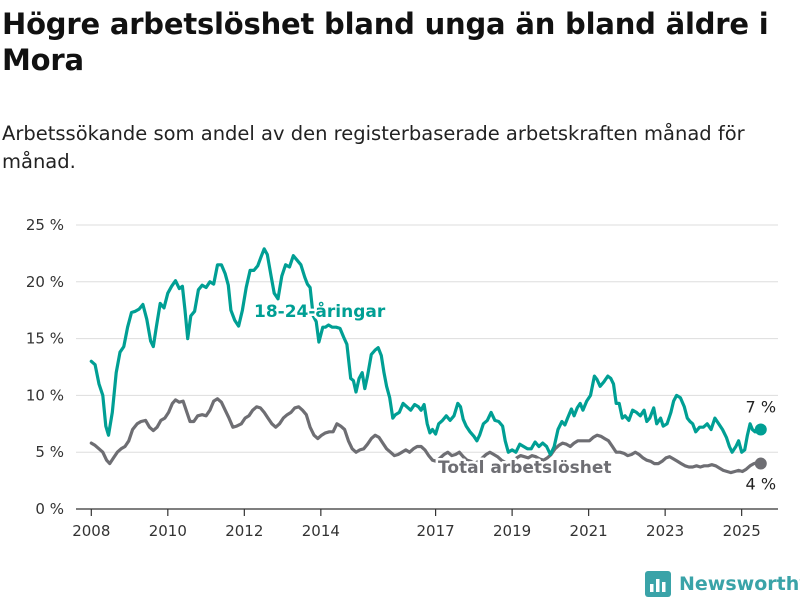 The width and height of the screenshot is (800, 600). Describe the element at coordinates (320, 311) in the screenshot. I see `series-label-youth: 18-24-åringar` at that location.